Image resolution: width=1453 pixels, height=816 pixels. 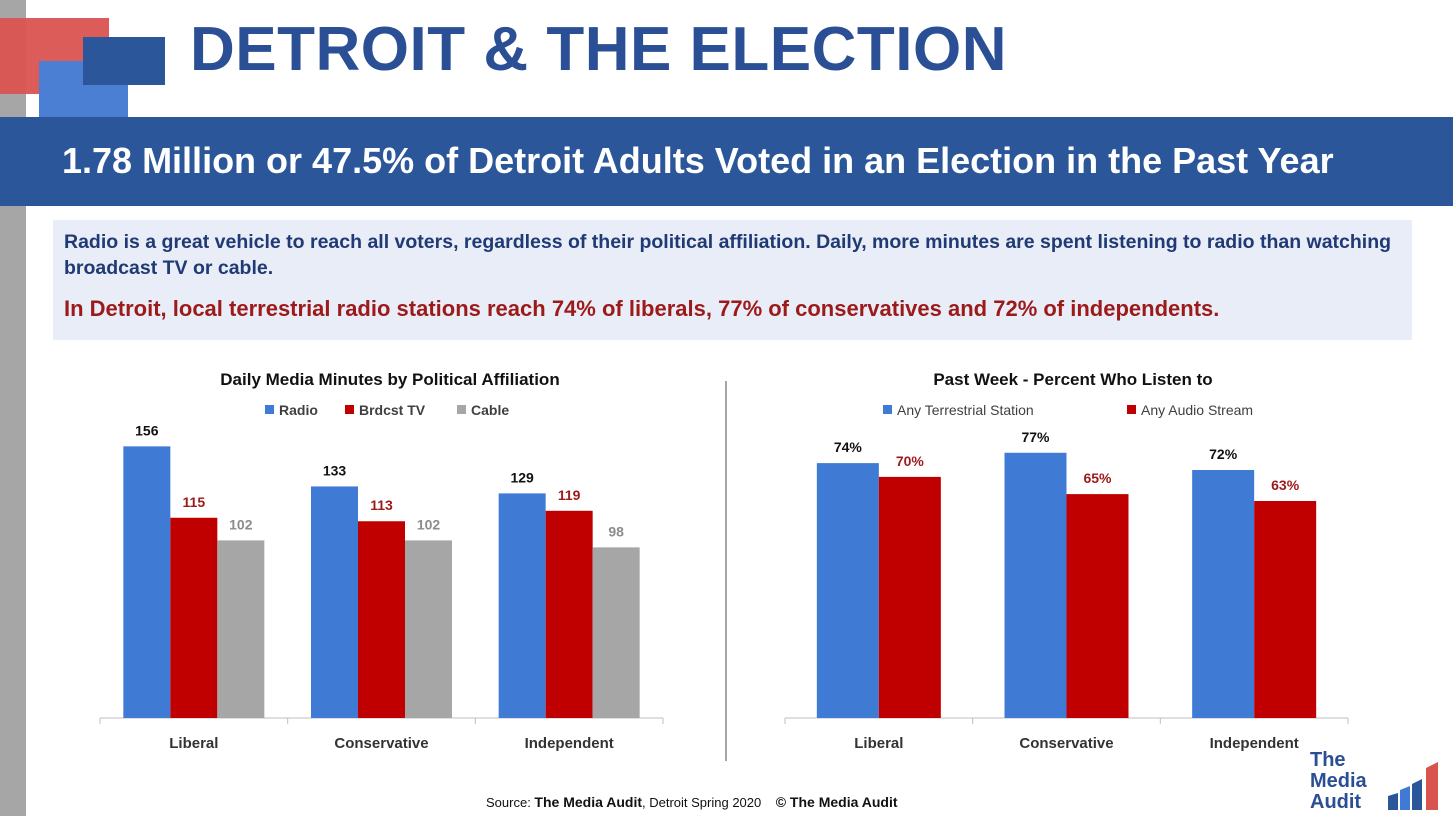 What do you see at coordinates (1328, 760) in the screenshot?
I see `logo-line-1: The` at bounding box center [1328, 760].